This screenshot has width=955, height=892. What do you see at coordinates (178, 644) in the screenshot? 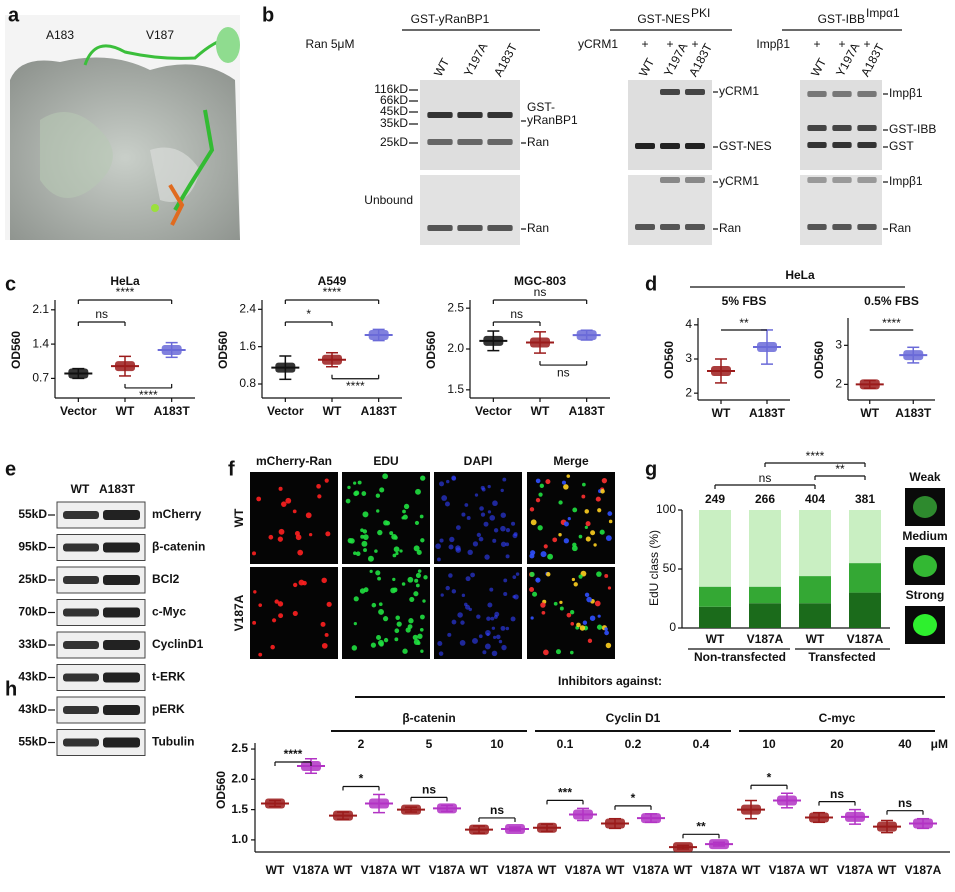
I see `protein-label: CyclinD1` at bounding box center [178, 644].